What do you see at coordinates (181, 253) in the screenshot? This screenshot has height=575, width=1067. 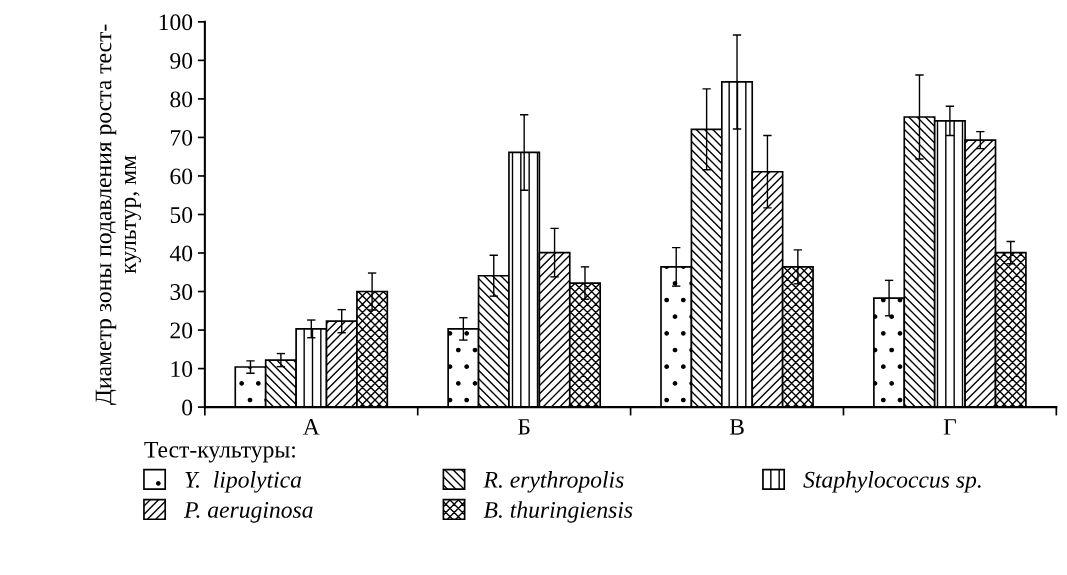 I see `y-tick-label: 40` at bounding box center [181, 253].